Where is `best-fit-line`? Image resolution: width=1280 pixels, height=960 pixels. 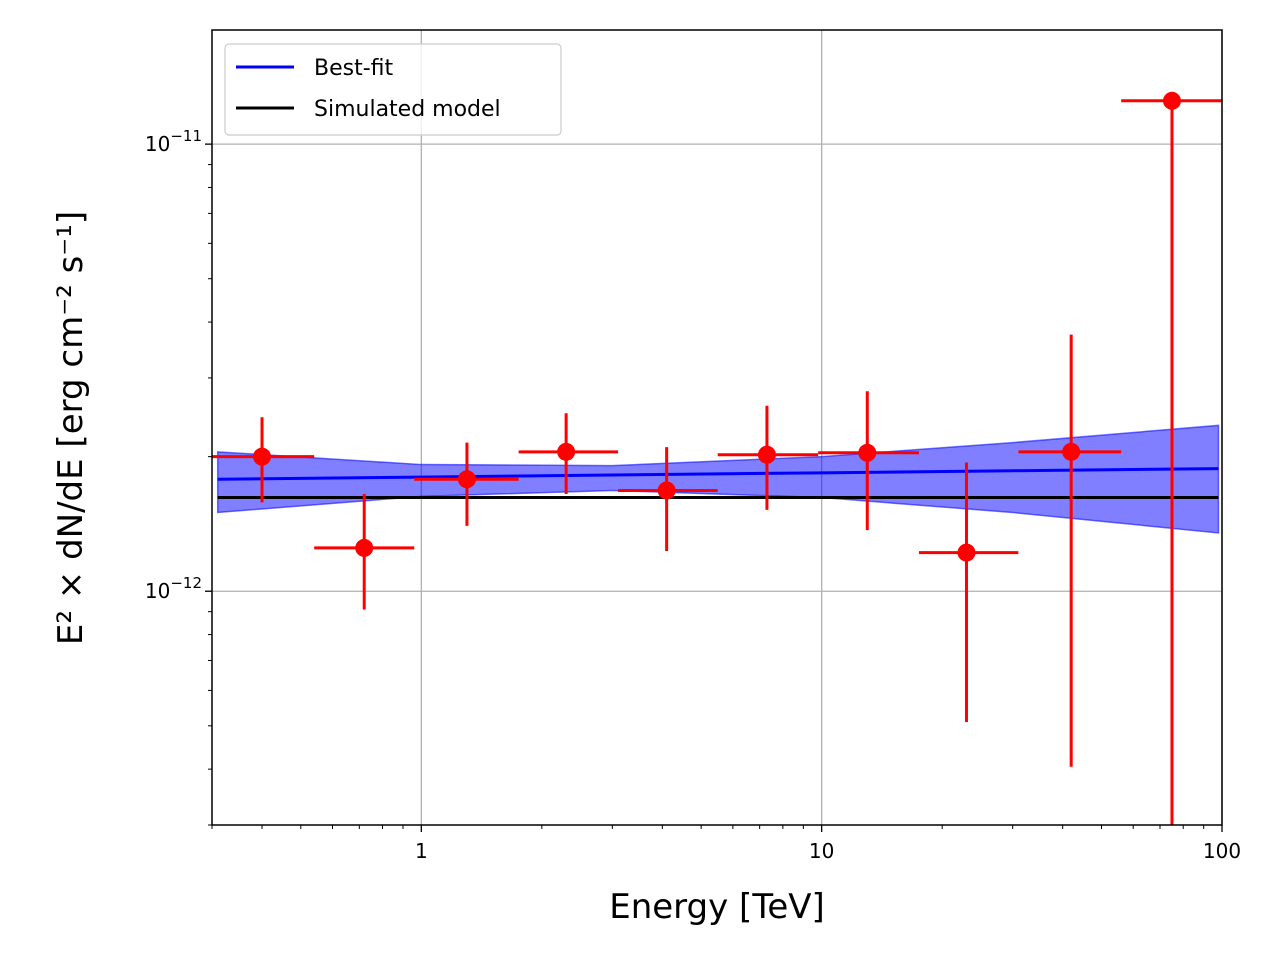 best-fit-line is located at coordinates (718, 474).